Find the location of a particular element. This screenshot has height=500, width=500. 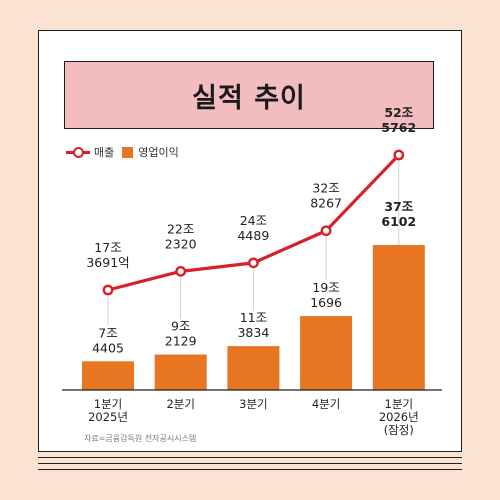

profit-value-label: 37조 is located at coordinates (398, 206).